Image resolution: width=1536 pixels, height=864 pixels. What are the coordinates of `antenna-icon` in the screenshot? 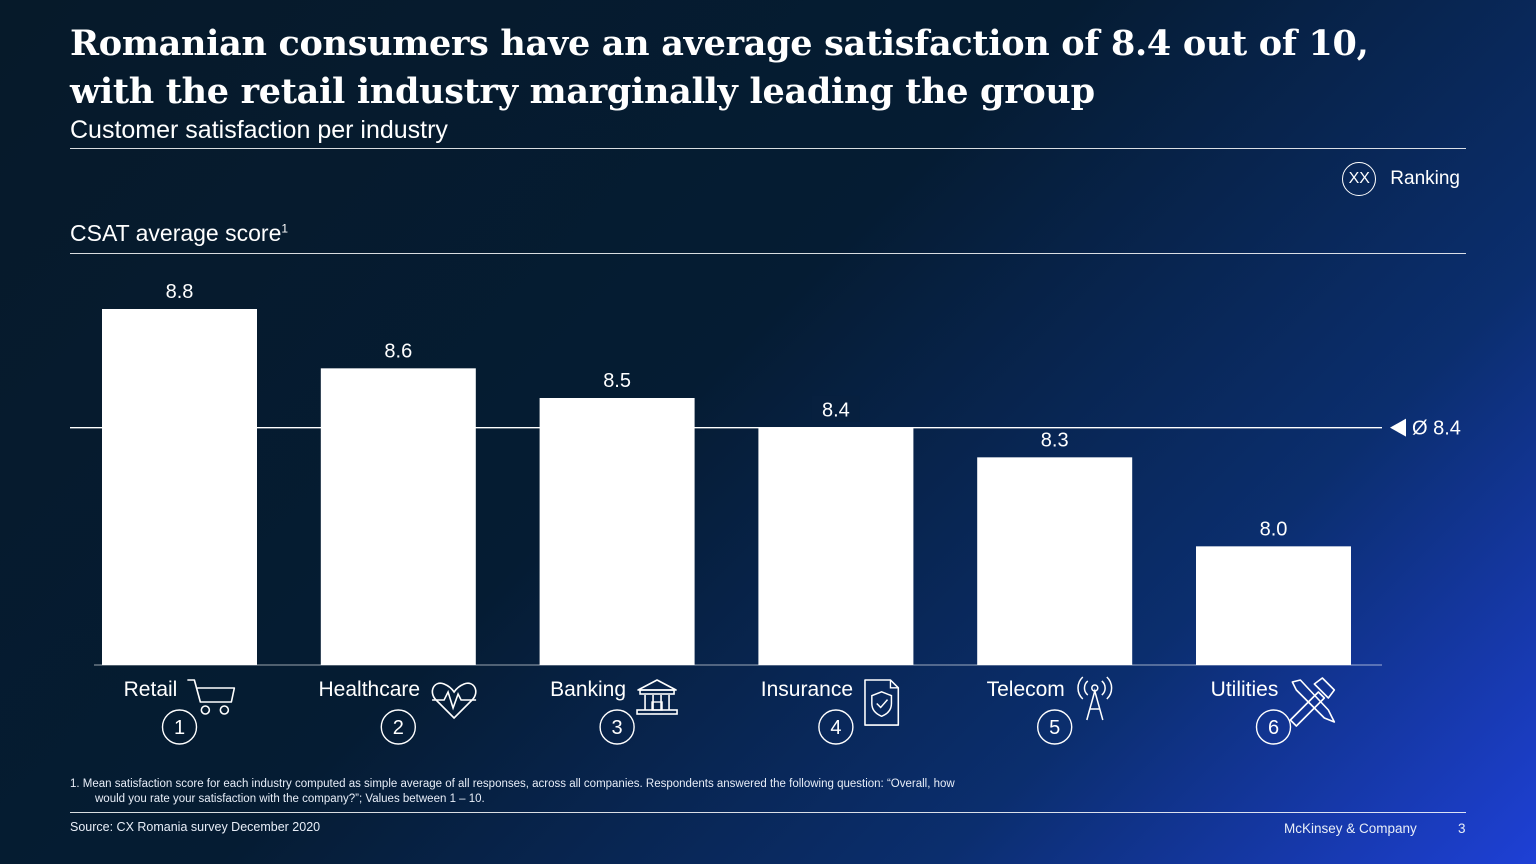 It's located at (1095, 698).